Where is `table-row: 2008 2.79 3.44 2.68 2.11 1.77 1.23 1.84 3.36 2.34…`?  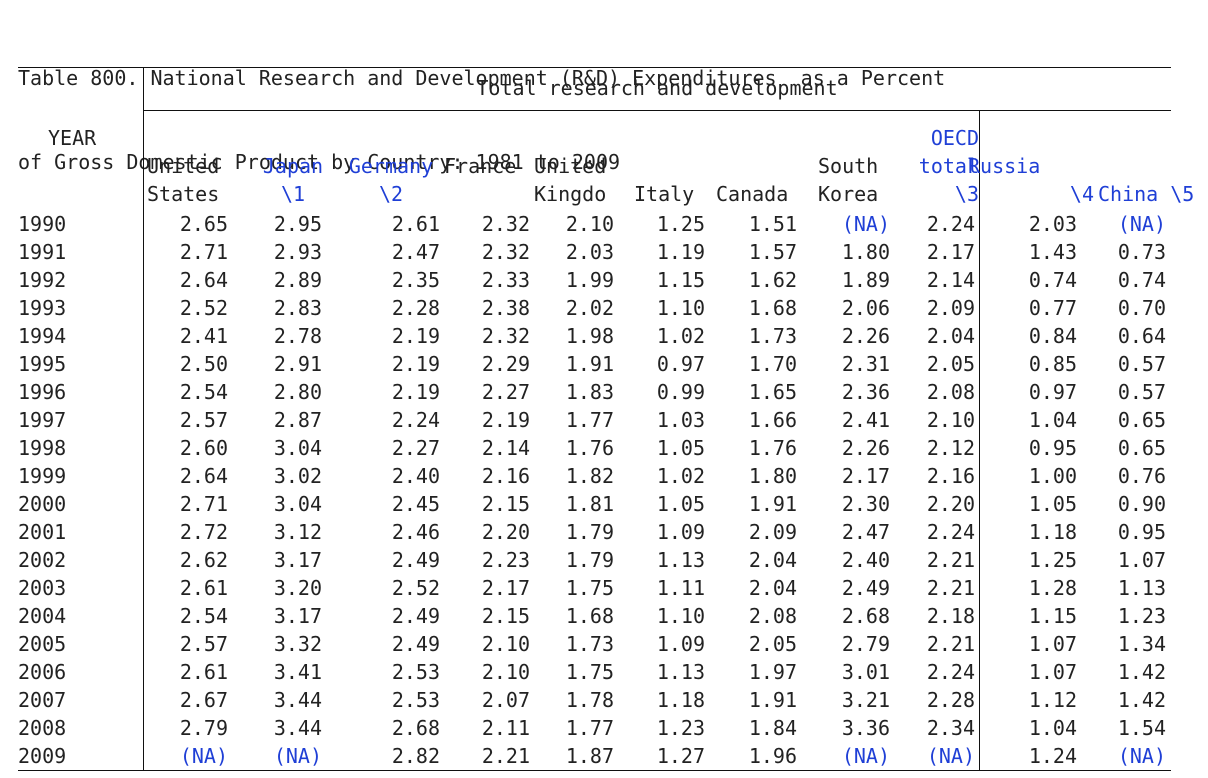
table-row: 2008 2.79 3.44 2.68 2.11 1.77 1.23 1.84 3.36 2.34… is located at coordinates (604, 728).